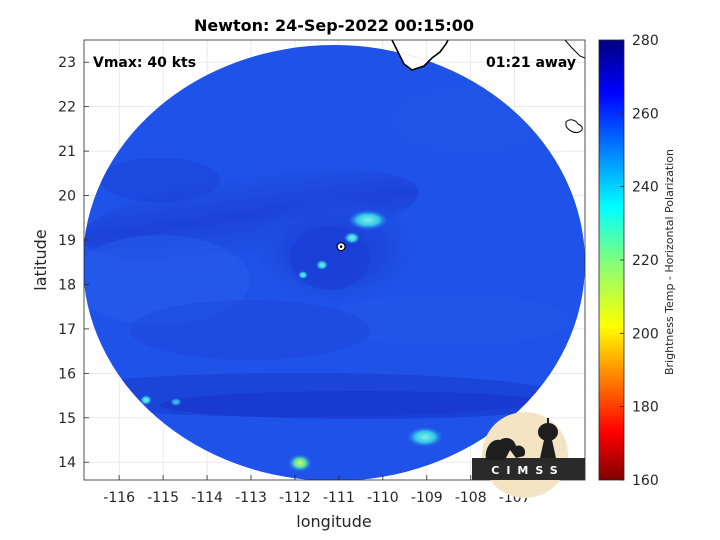  What do you see at coordinates (119, 498) in the screenshot?
I see `x-tick-label: -116` at bounding box center [119, 498].